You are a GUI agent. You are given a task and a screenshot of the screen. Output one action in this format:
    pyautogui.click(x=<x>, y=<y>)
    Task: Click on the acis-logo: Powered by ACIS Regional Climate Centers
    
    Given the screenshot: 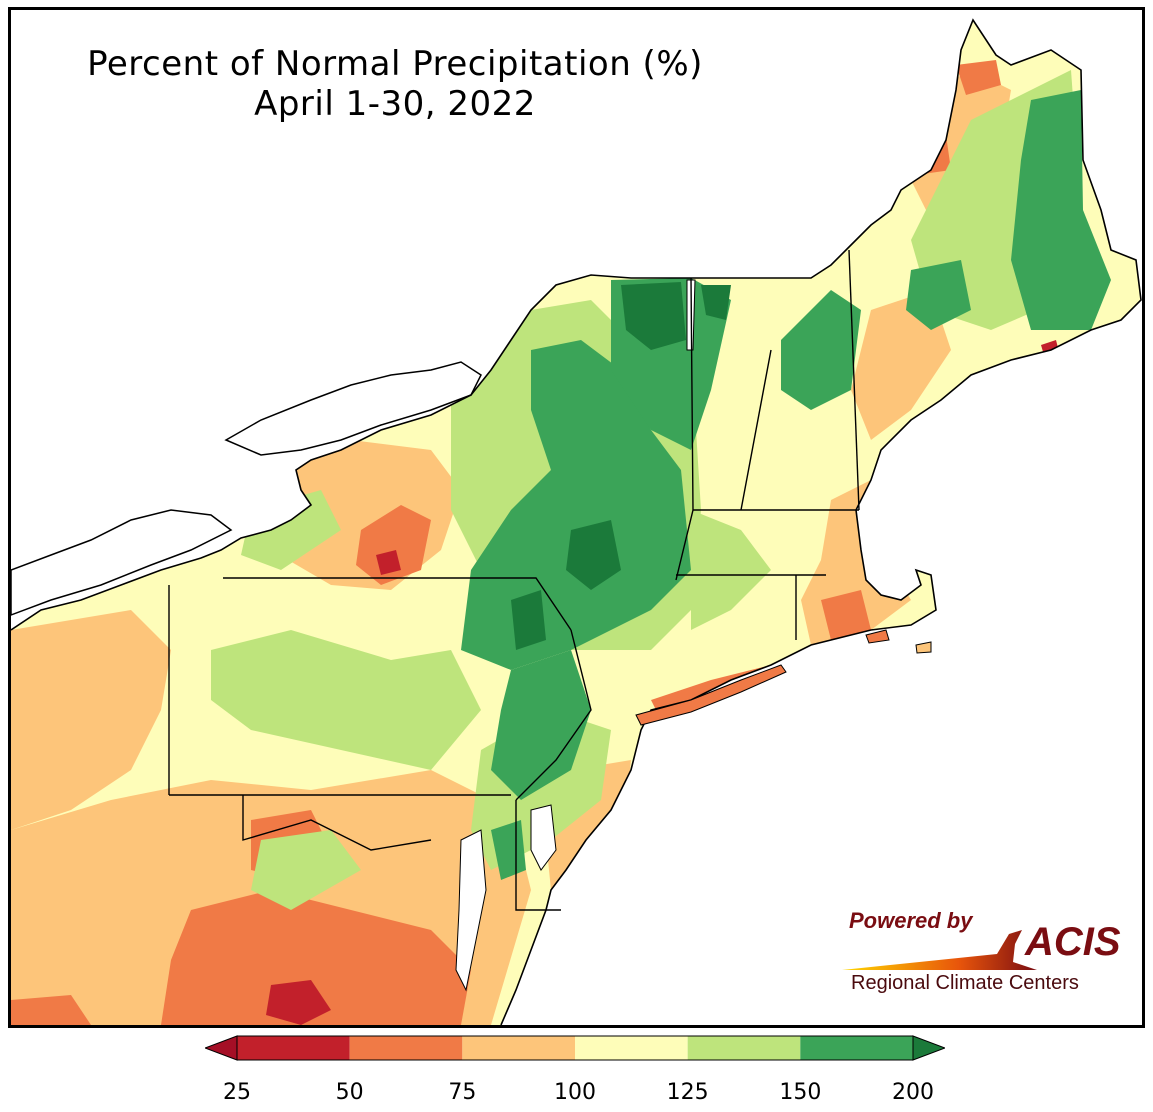 What is the action you would take?
    pyautogui.click(x=982, y=956)
    